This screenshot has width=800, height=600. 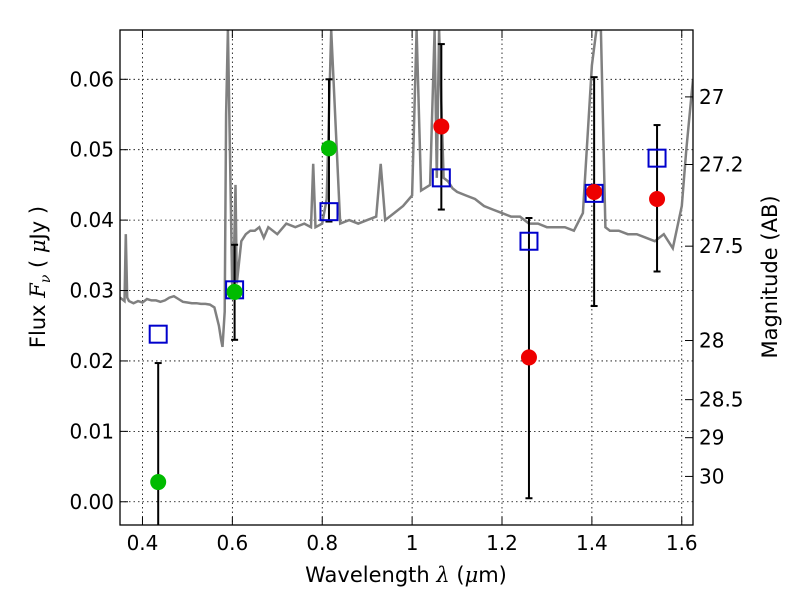 I want to click on x-tick-label: 0.6, so click(x=232, y=543).